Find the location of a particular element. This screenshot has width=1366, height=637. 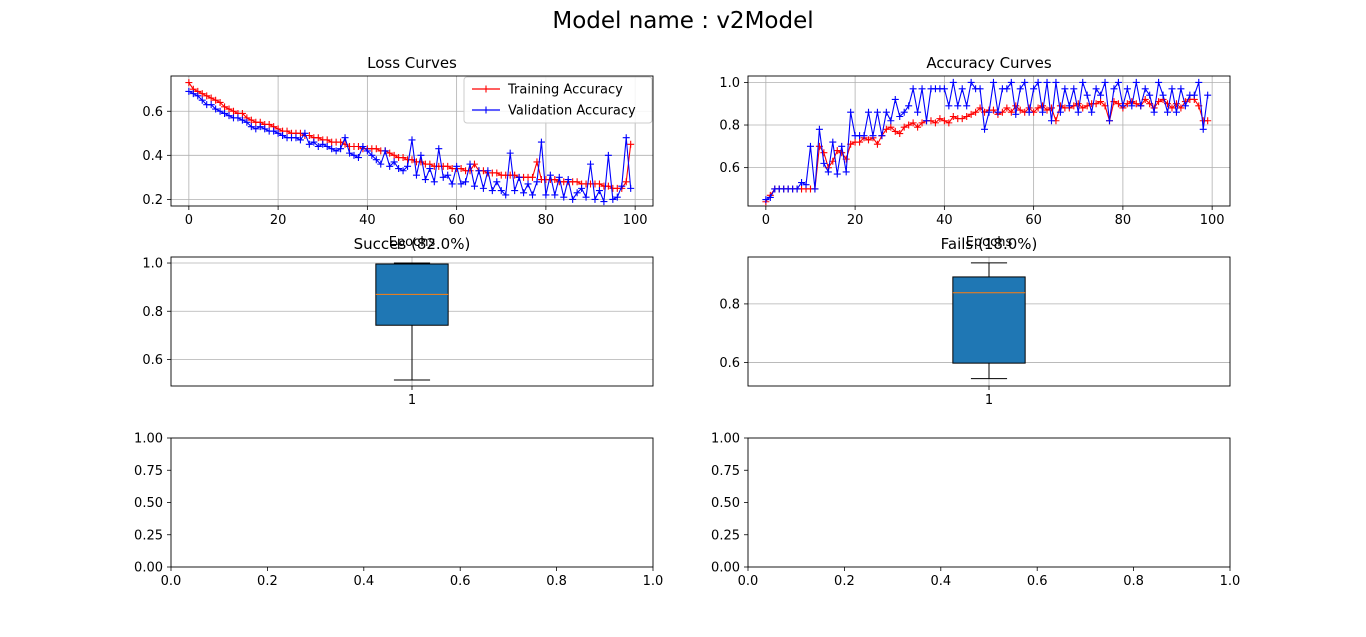

y-tick-label: 0.6 is located at coordinates (729, 168).